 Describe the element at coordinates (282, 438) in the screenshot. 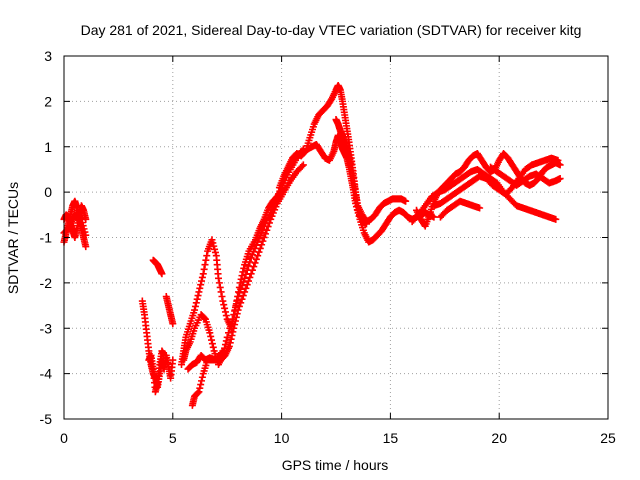

I see `x-tick-label: 10` at that location.